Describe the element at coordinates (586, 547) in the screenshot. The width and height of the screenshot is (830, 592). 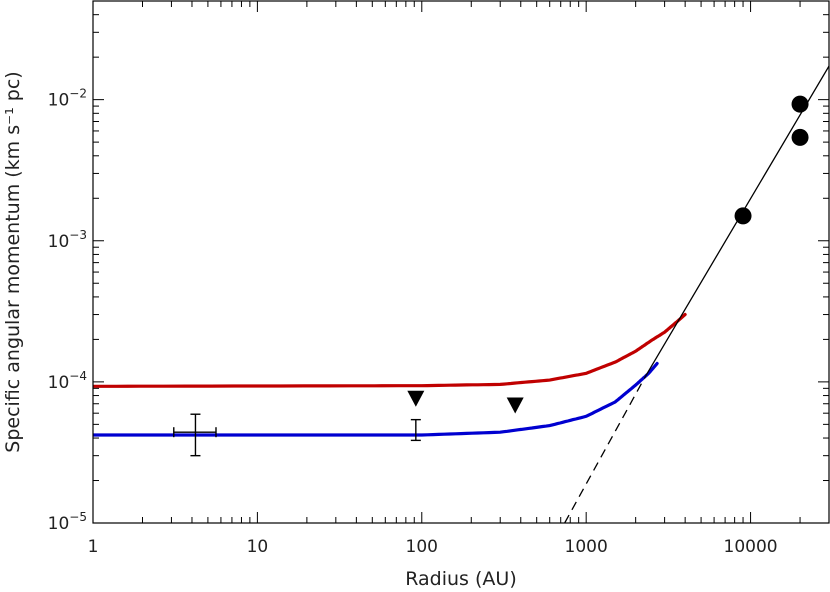
I see `x-tick-label: 1000` at that location.